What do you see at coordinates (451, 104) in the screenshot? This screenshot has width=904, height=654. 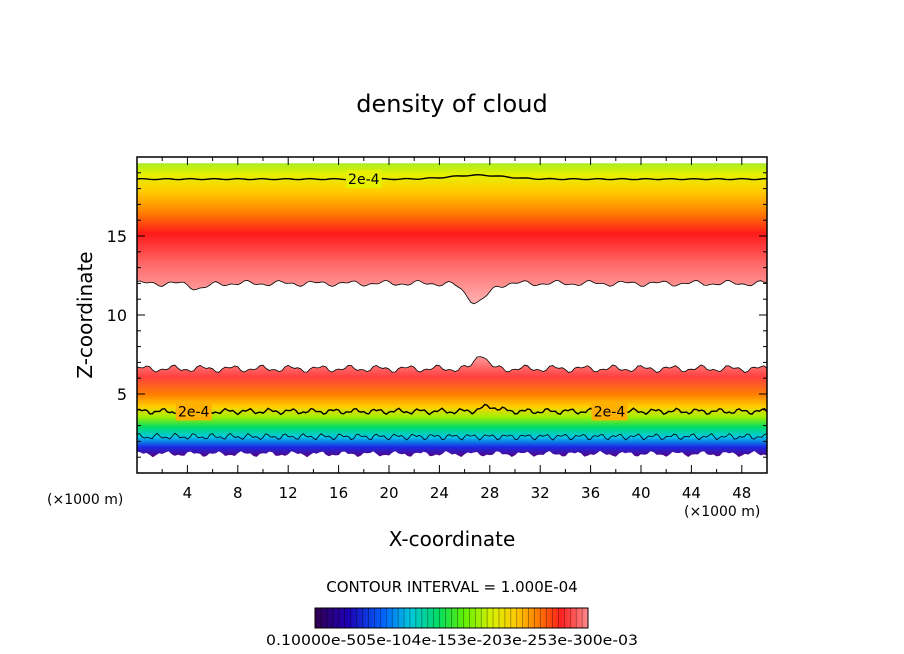 I see `chart-title: density of cloud` at bounding box center [451, 104].